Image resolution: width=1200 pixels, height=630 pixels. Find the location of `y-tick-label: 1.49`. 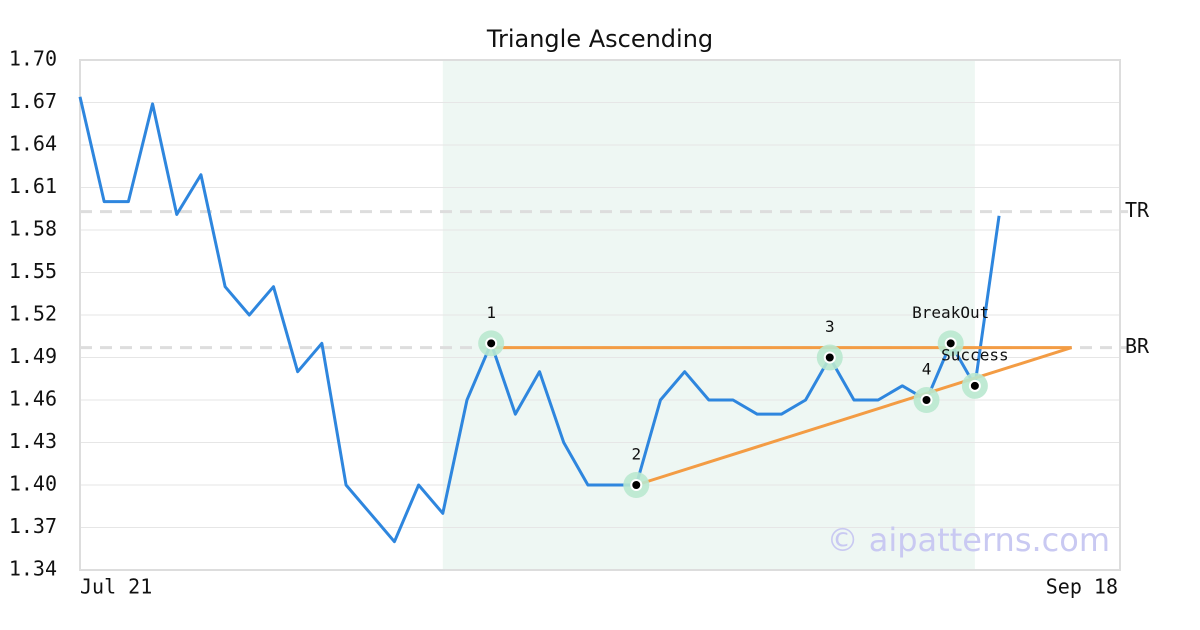

y-tick-label: 1.49 is located at coordinates (33, 356).